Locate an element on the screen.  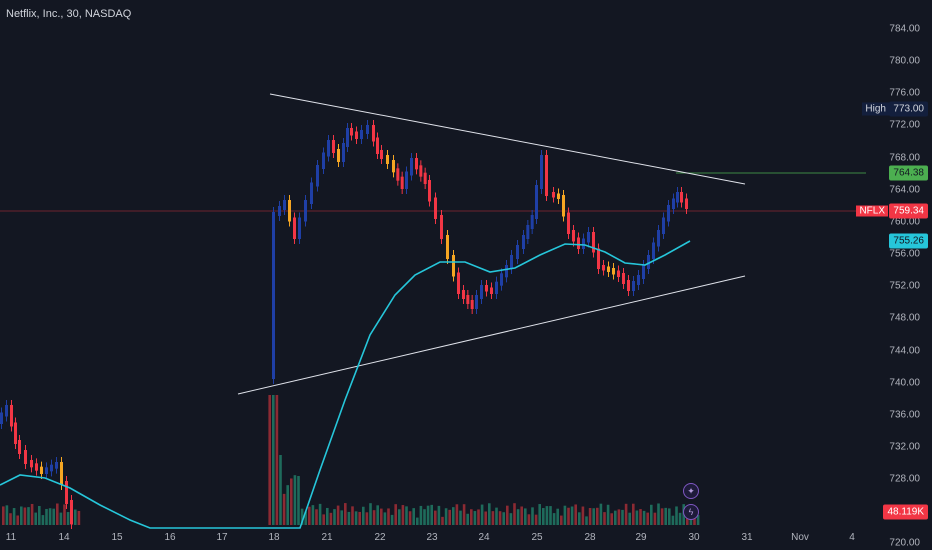
time-tick: 21 is located at coordinates (327, 537).